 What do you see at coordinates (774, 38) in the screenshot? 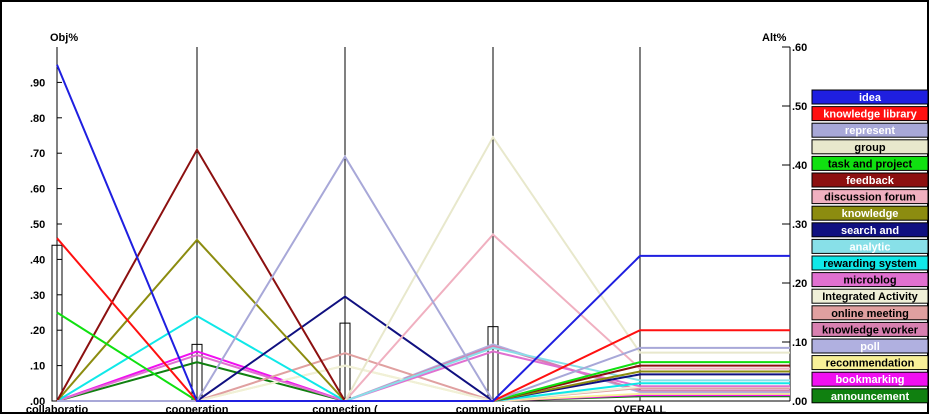
I see `right-axis-title: Alt%` at bounding box center [774, 38].